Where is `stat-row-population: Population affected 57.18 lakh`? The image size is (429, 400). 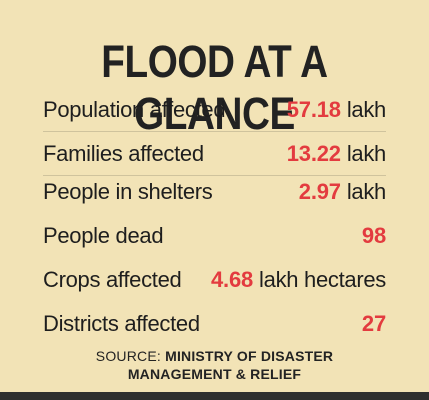 stat-row-population: Population affected 57.18 lakh is located at coordinates (214, 110).